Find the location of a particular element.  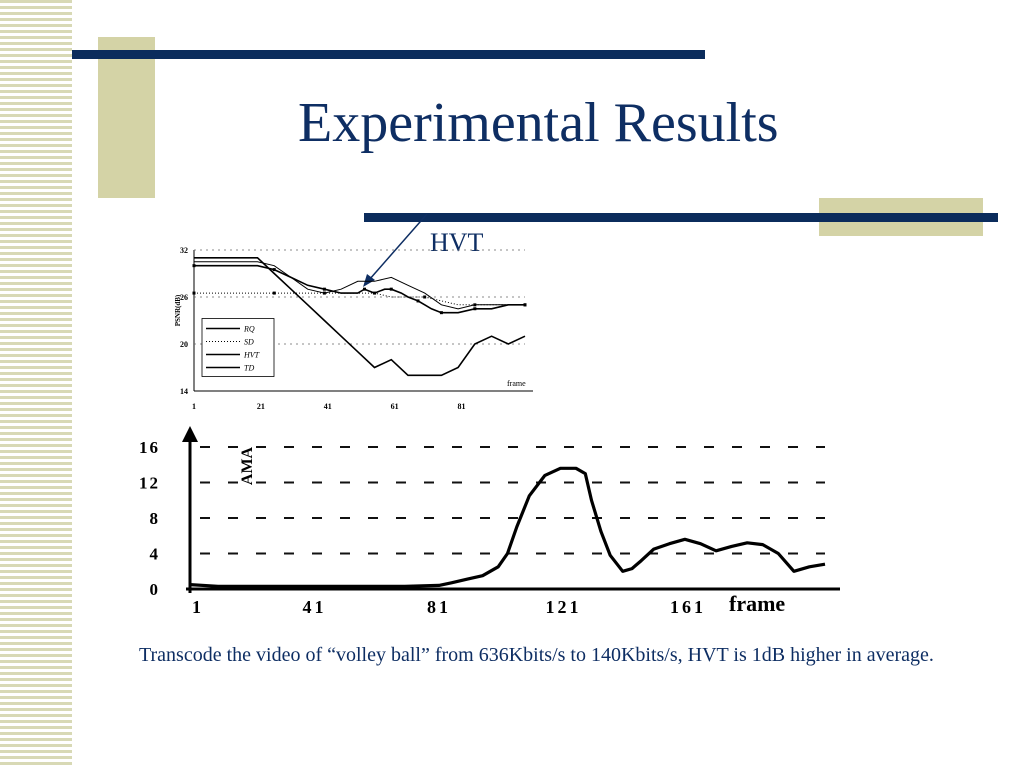

psnr-x-tick-label: 41 is located at coordinates (328, 406).